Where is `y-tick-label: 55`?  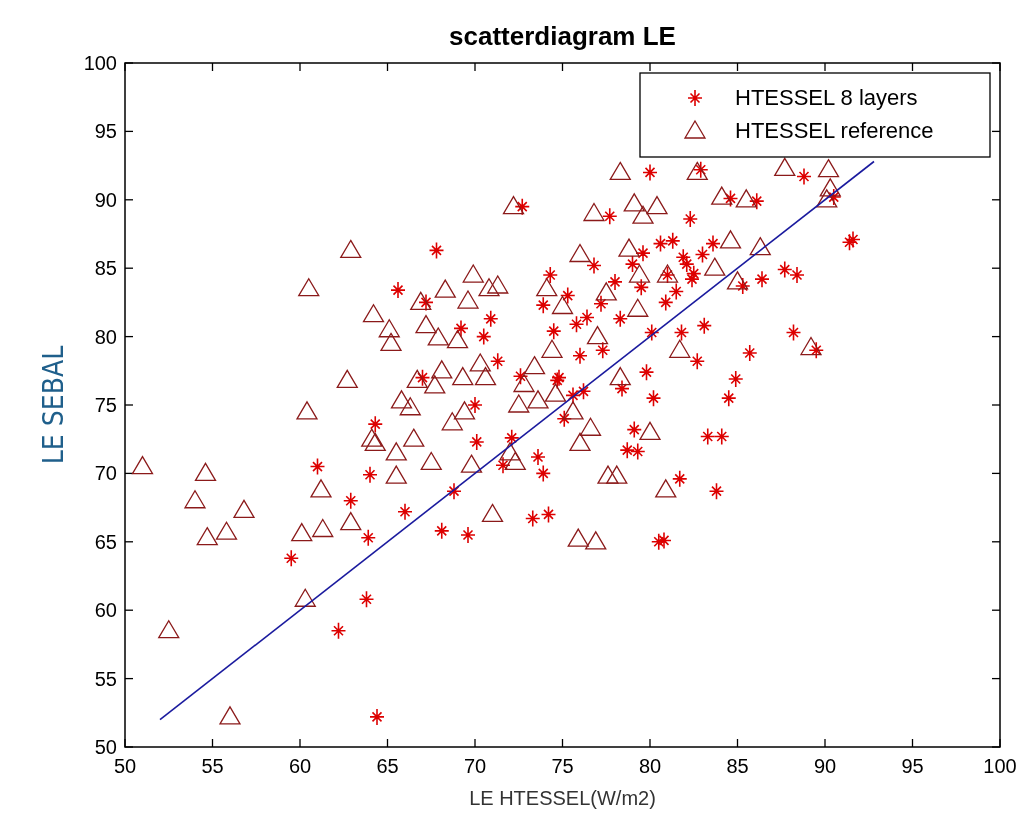
y-tick-label: 55 is located at coordinates (105, 678).